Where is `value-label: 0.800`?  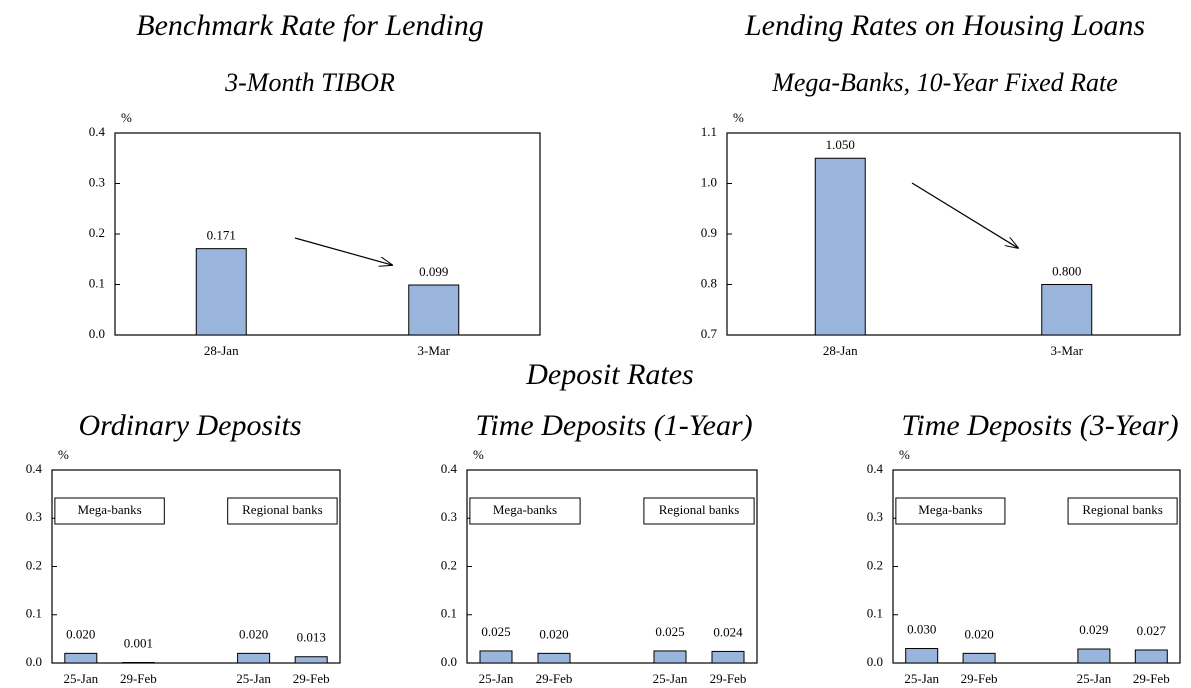
value-label: 0.800 is located at coordinates (1066, 270).